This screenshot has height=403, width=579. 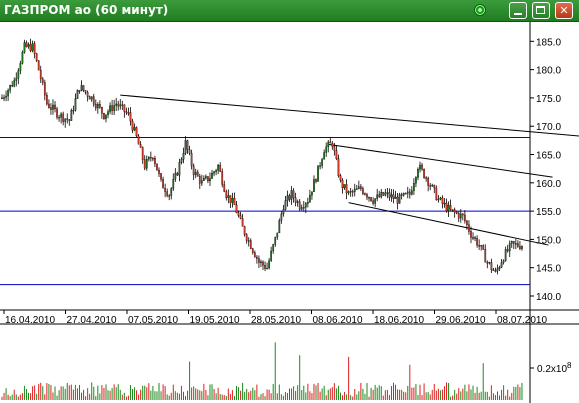 What do you see at coordinates (548, 127) in the screenshot?
I see `y-tick-label: 170.0` at bounding box center [548, 127].